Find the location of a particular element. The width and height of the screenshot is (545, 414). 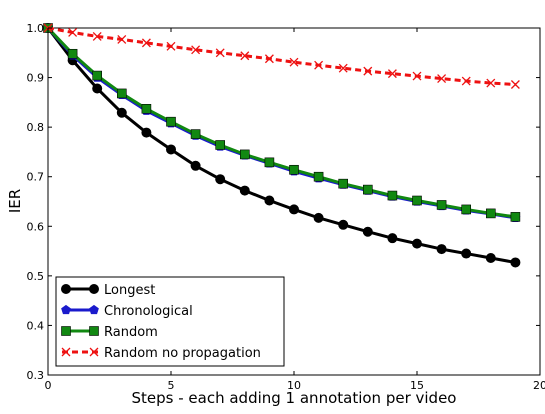

x-tick-label: 15 is located at coordinates (417, 385).